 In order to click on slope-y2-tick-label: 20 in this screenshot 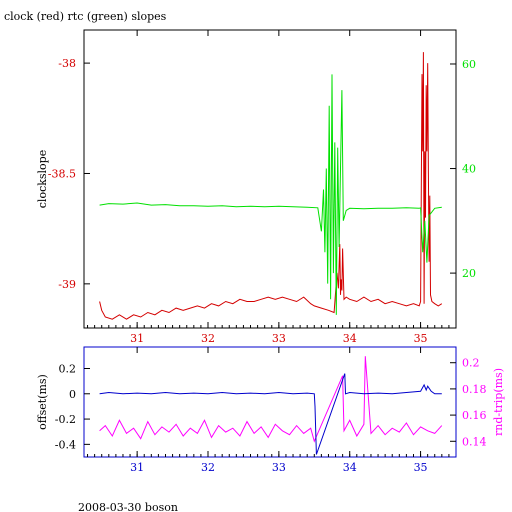, I will do `click(469, 273)`.